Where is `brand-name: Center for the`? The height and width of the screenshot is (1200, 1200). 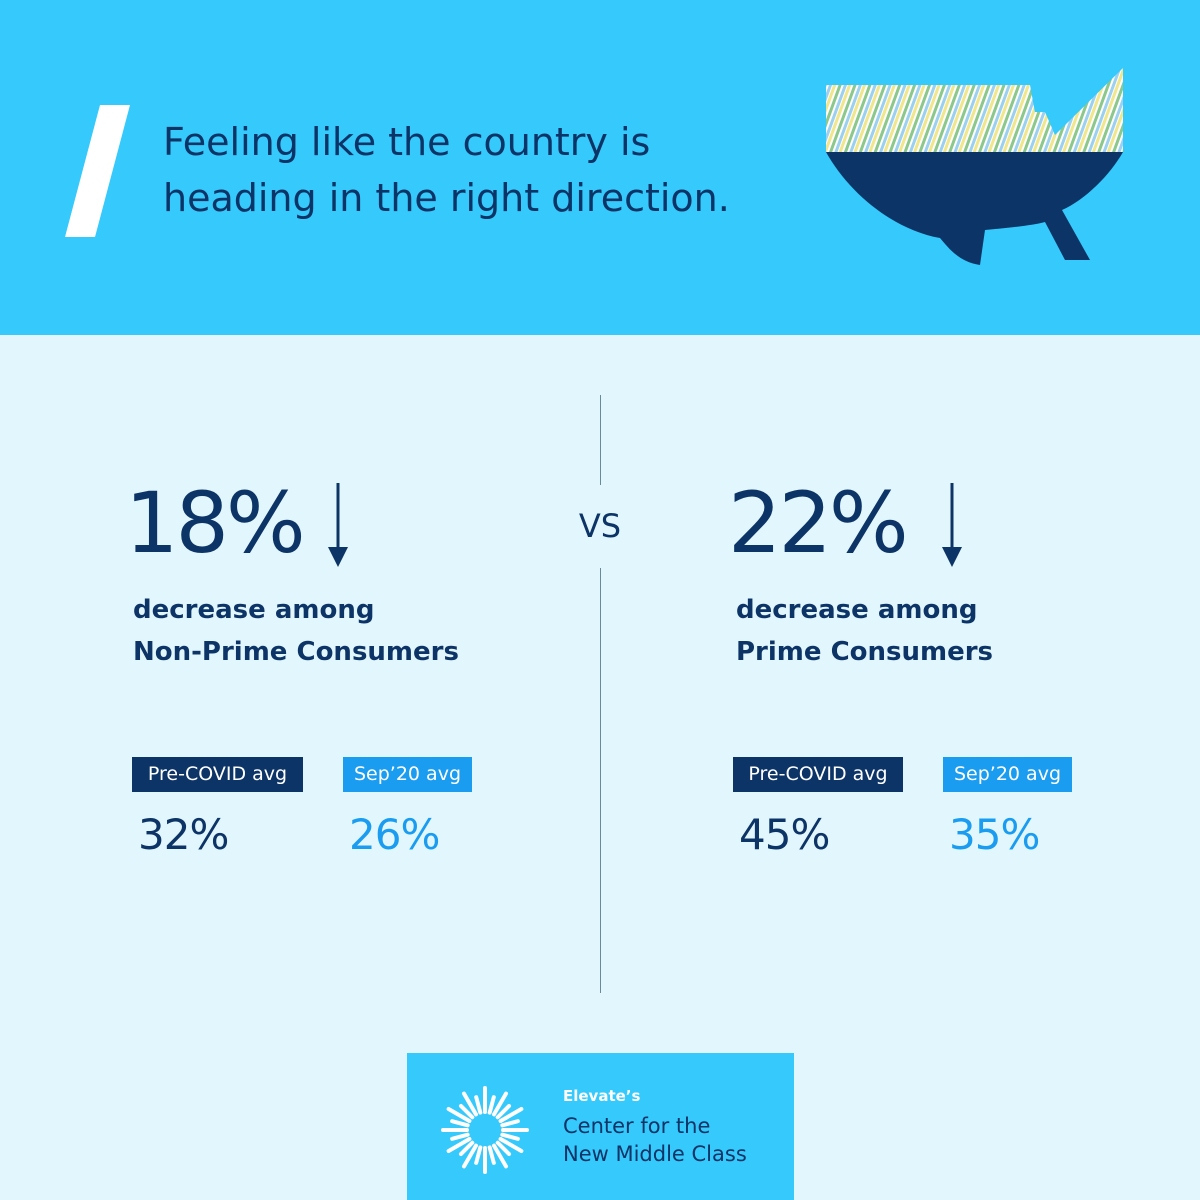
brand-name: Center for the is located at coordinates (637, 1126).